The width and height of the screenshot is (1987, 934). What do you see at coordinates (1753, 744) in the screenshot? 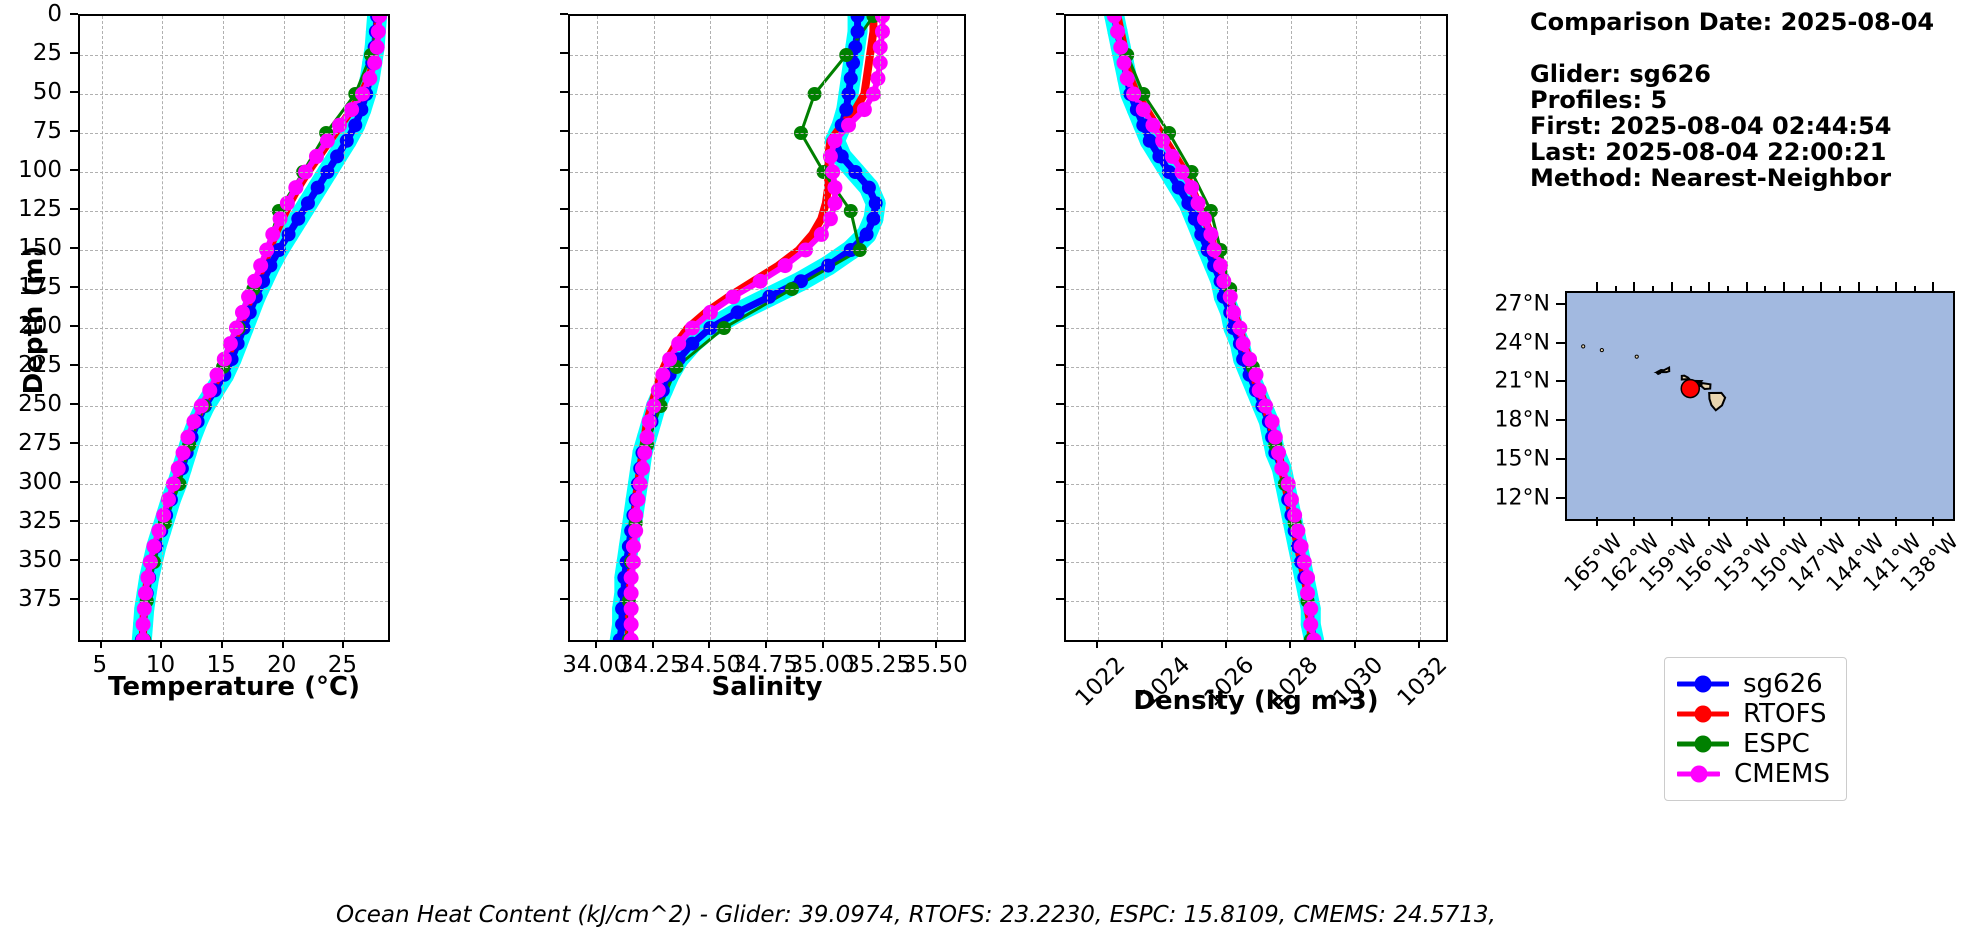
I see `legend-item-ESPC: ESPC` at bounding box center [1753, 744].